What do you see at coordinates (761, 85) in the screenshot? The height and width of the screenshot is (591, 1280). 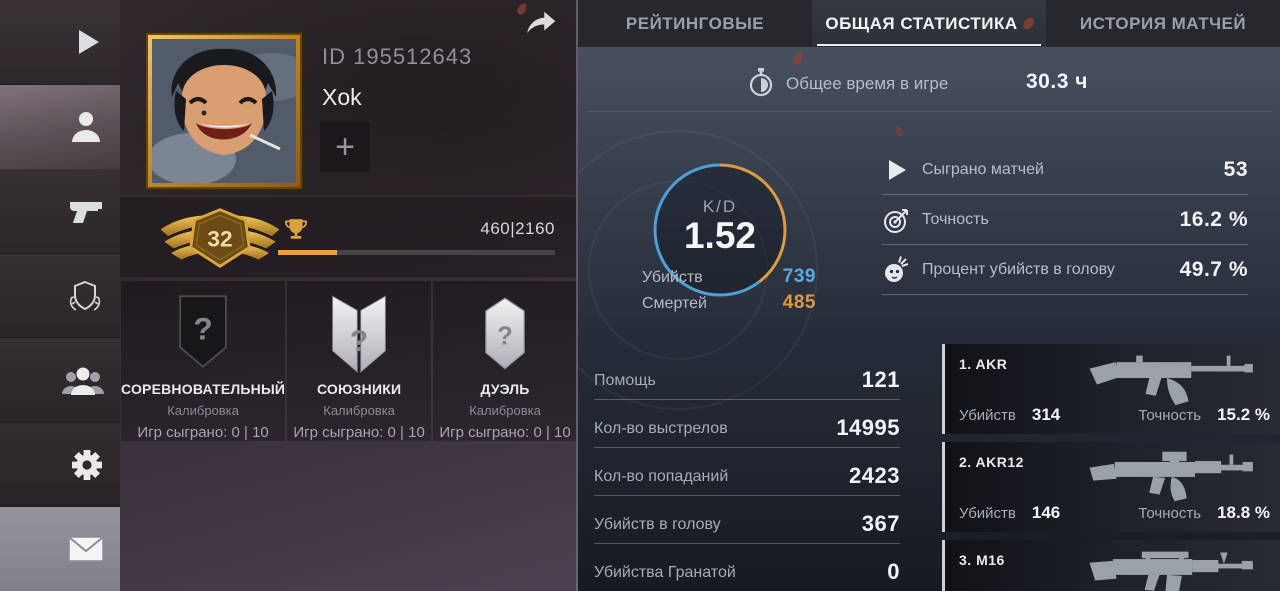 I see `stopwatch-icon` at bounding box center [761, 85].